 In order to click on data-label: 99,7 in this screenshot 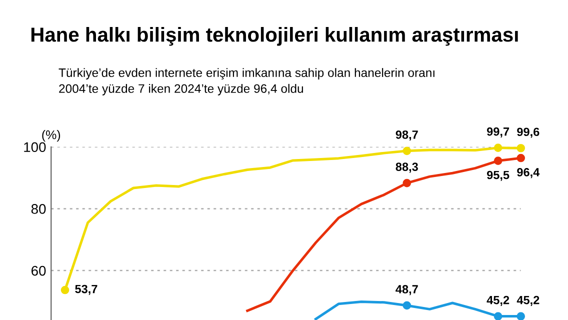, I will do `click(498, 132)`.